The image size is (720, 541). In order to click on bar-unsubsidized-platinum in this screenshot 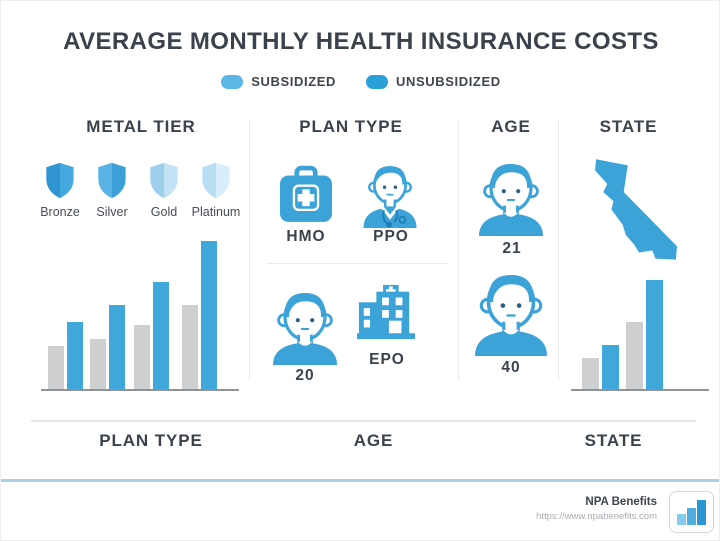, I will do `click(209, 315)`.